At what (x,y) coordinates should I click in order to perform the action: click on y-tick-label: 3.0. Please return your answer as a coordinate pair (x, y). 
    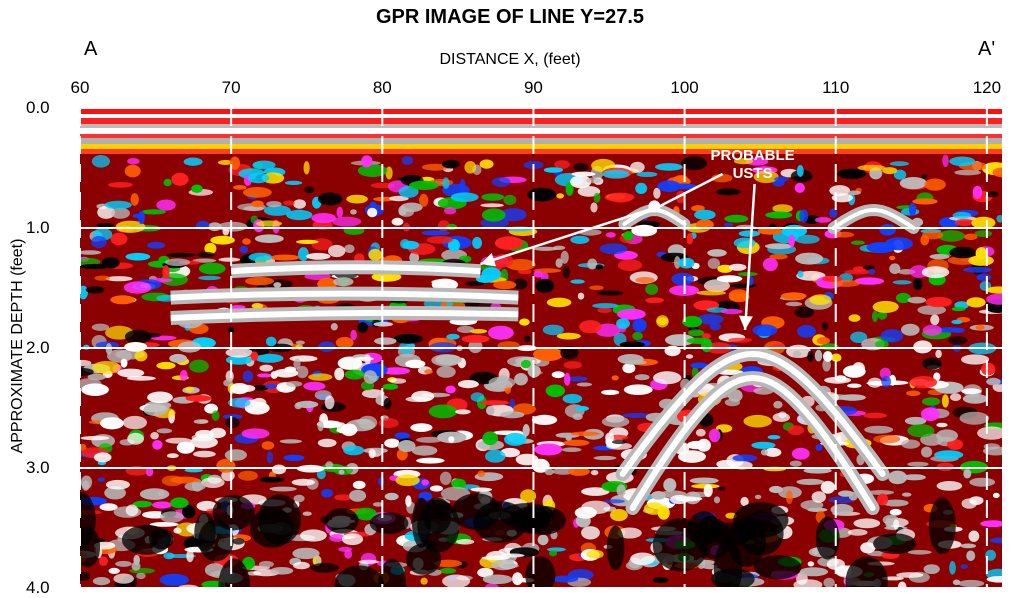
    Looking at the image, I should click on (38, 467).